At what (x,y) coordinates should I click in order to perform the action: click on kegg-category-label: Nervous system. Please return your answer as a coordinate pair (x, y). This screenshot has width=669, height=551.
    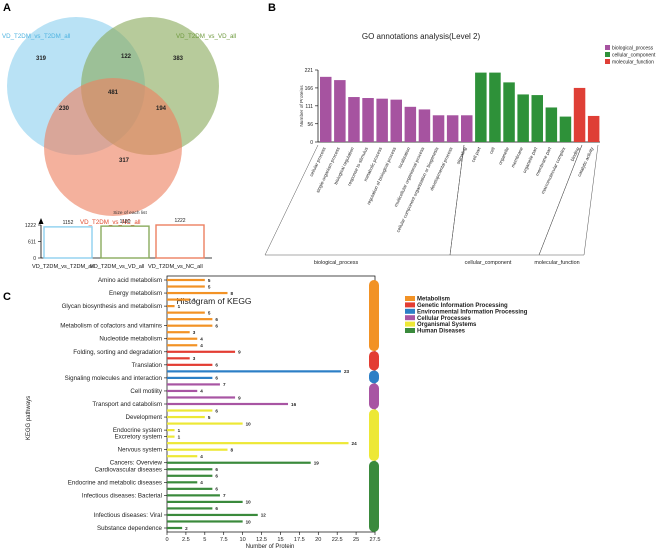
    Looking at the image, I should click on (140, 450).